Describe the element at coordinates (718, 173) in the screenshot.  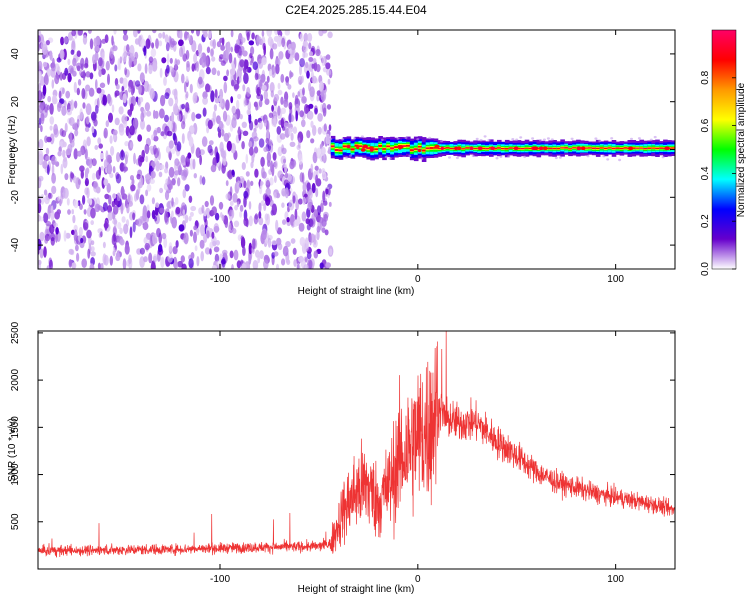
I see `colorbar-ticks: 0.0 0.2 0.4 0.6 0.8` at that location.